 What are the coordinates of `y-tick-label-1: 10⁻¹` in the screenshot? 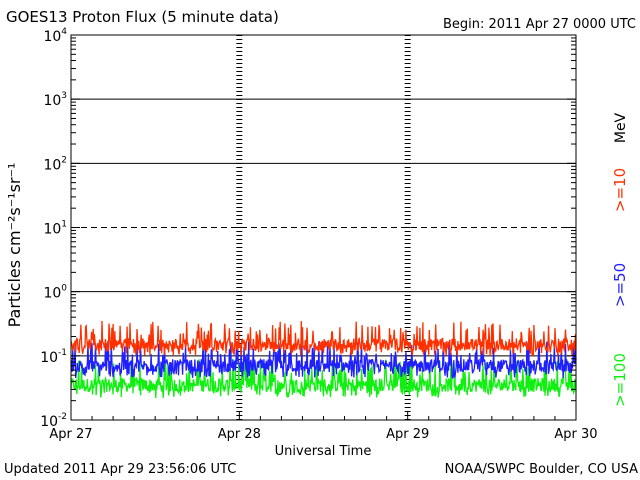 It's located at (53, 357).